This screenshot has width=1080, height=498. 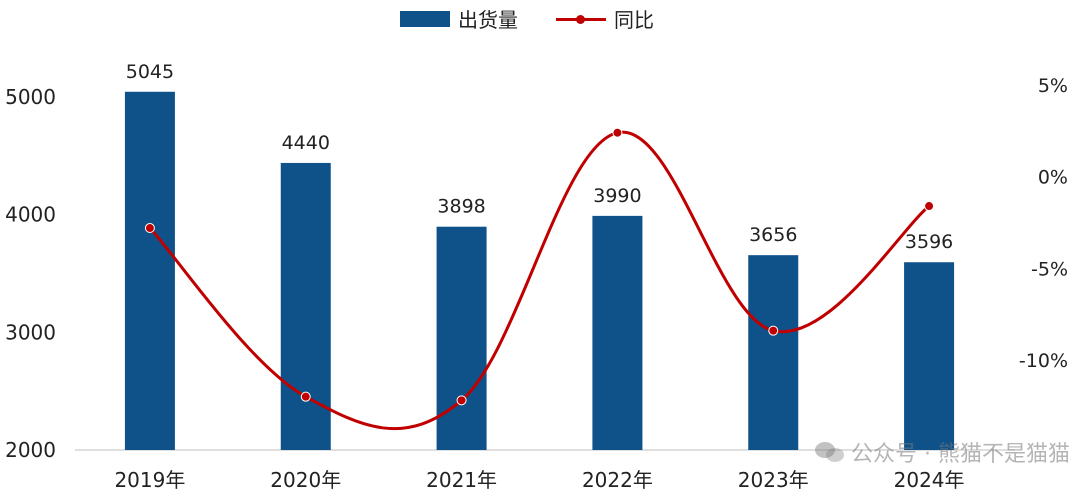 I want to click on legend-item-bar: 出货量, so click(x=459, y=18).